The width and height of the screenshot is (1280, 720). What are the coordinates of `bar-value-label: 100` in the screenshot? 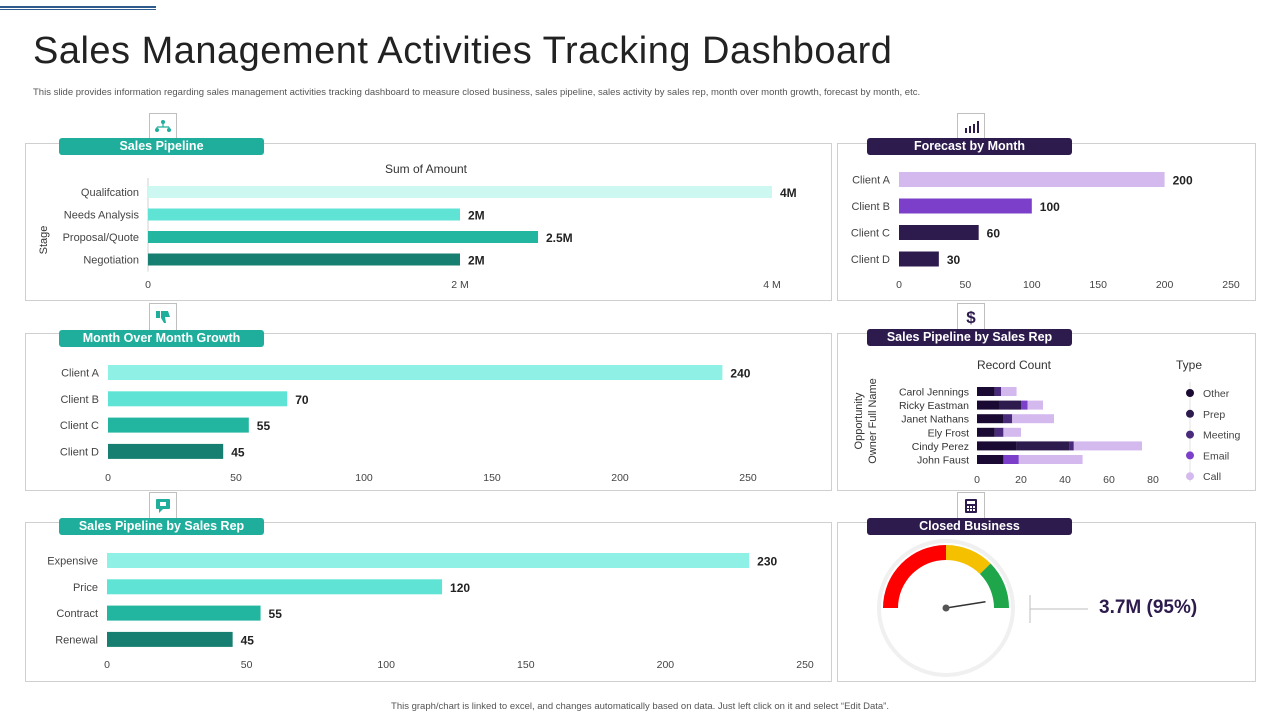 It's located at (1050, 207).